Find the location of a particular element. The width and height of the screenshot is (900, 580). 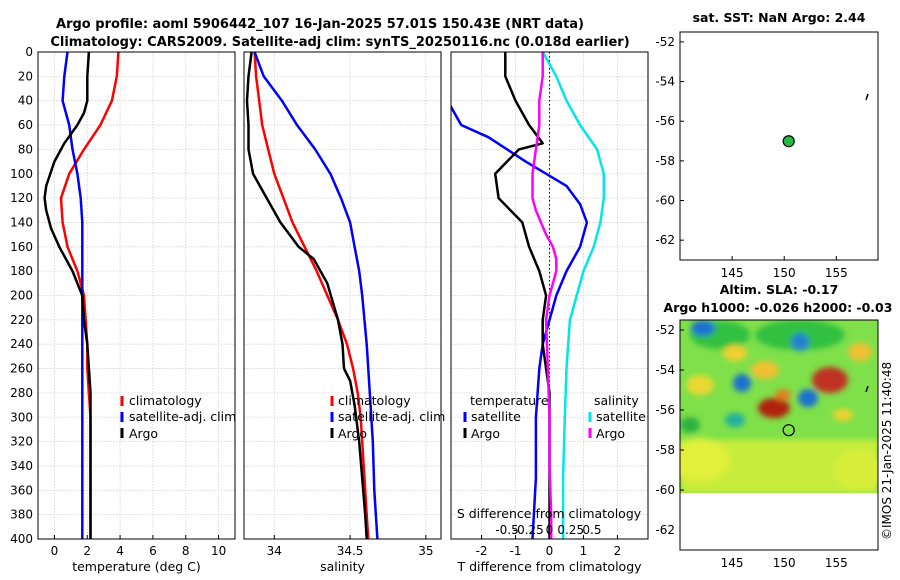

difference-series-t-satellite is located at coordinates (520, 321).